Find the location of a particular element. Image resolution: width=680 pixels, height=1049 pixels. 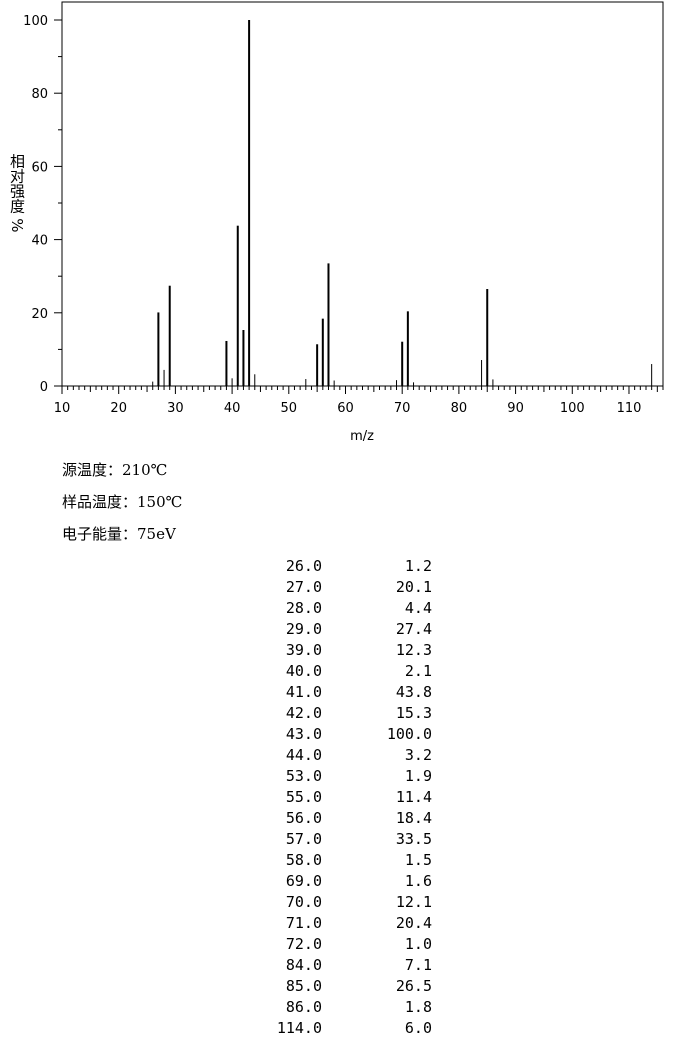

abundance-cell: 4.4 is located at coordinates (418, 608).